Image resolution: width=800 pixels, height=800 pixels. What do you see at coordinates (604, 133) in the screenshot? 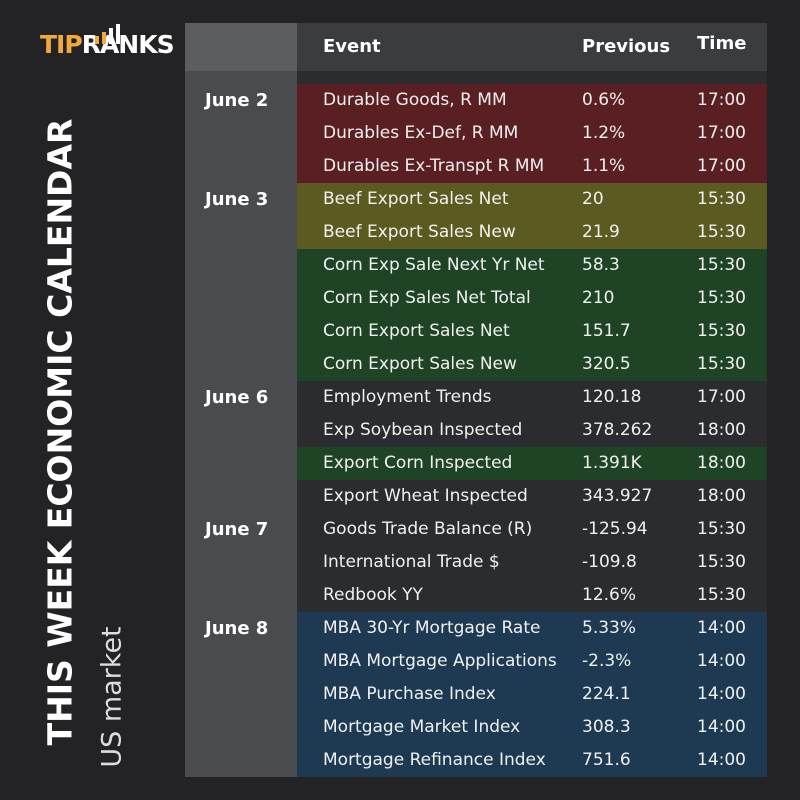
I see `previous-cell: 1.2%` at bounding box center [604, 133].